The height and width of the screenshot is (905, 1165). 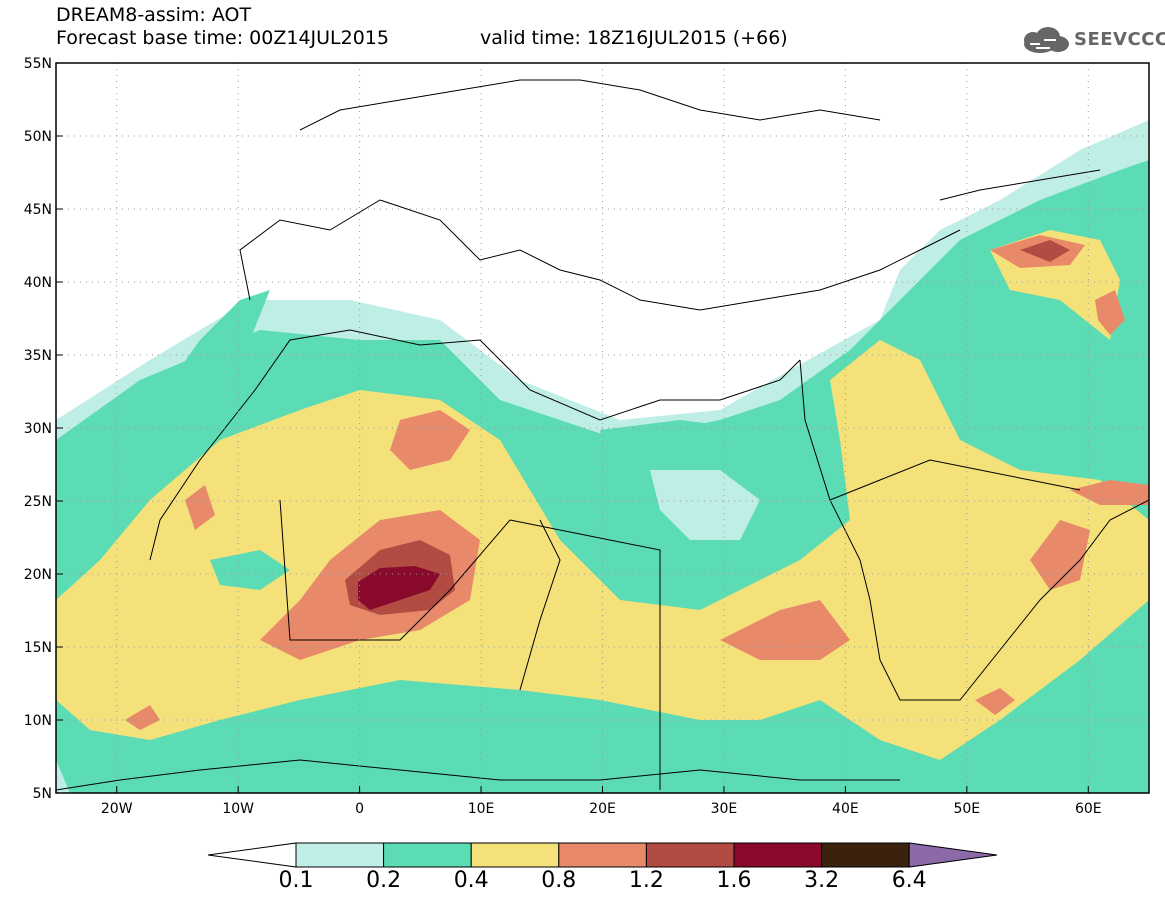 What do you see at coordinates (602, 809) in the screenshot?
I see `lon-tick-label: 20E` at bounding box center [602, 809].